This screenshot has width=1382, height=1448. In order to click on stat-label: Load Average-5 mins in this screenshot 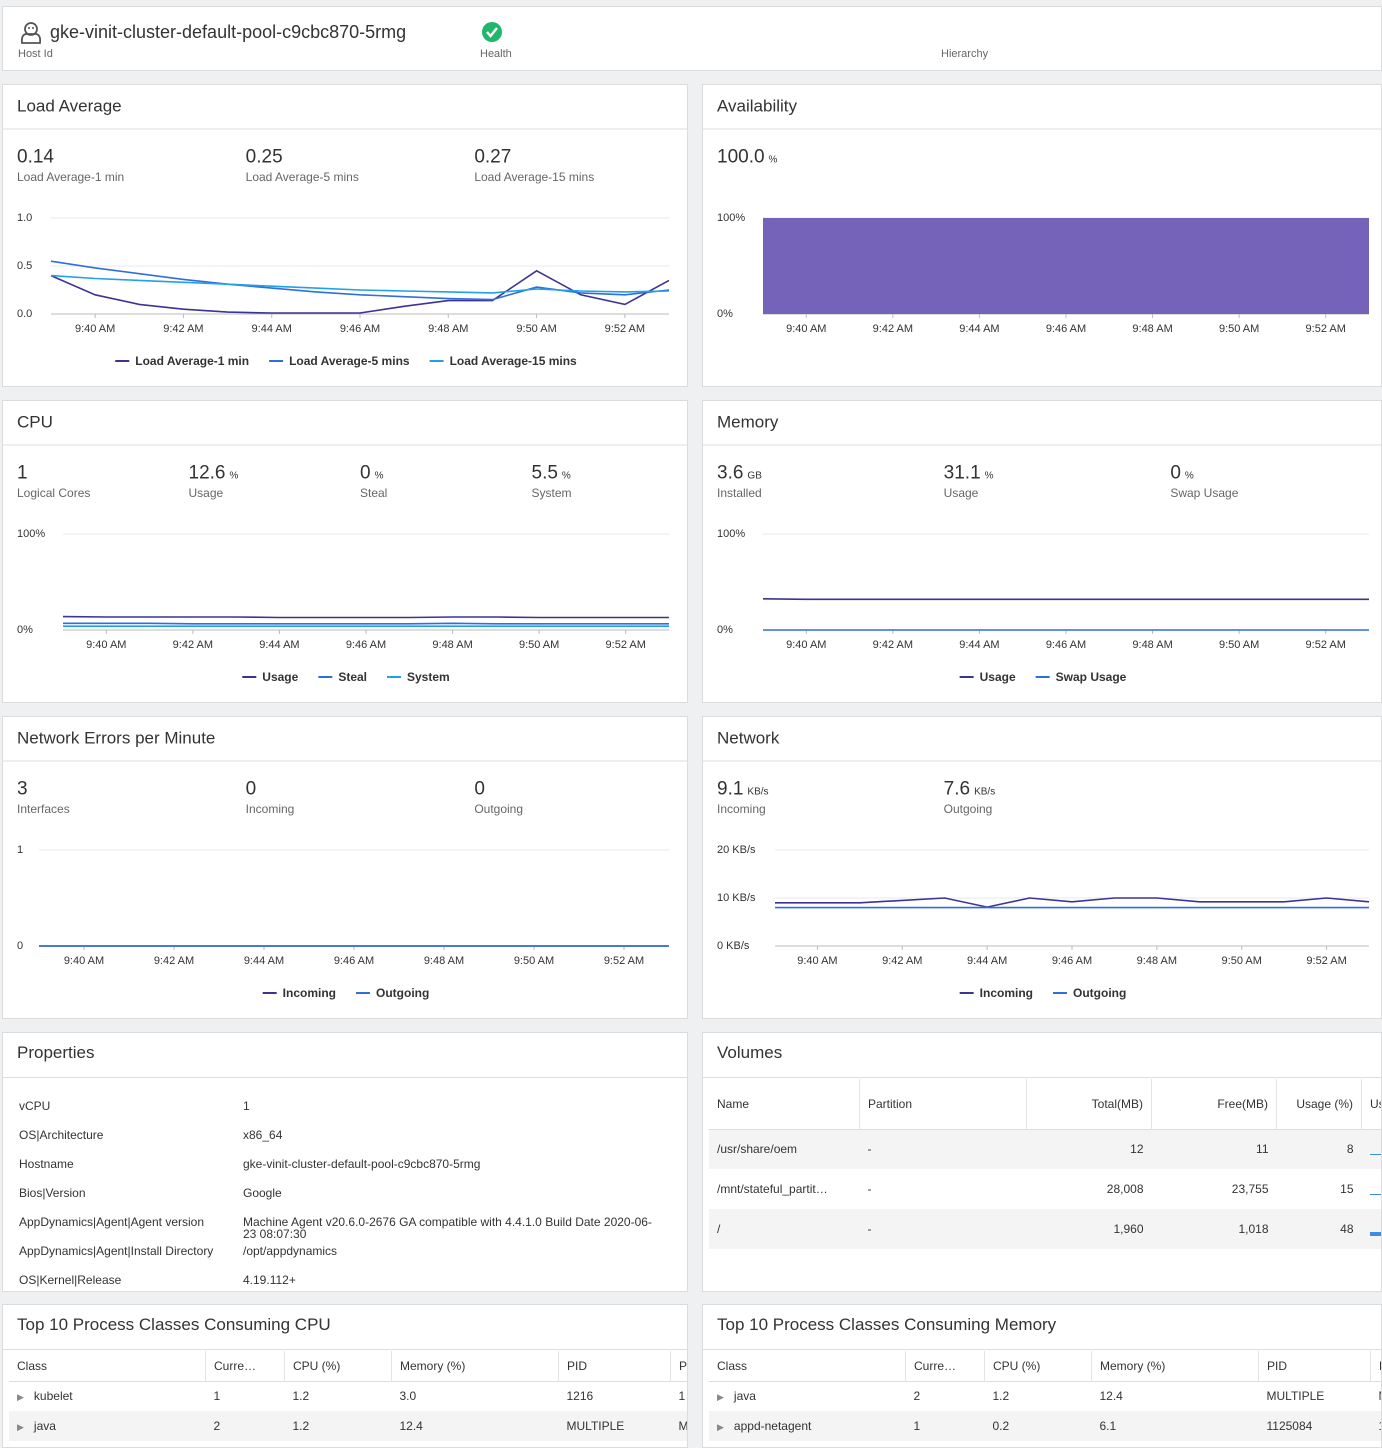, I will do `click(302, 177)`.